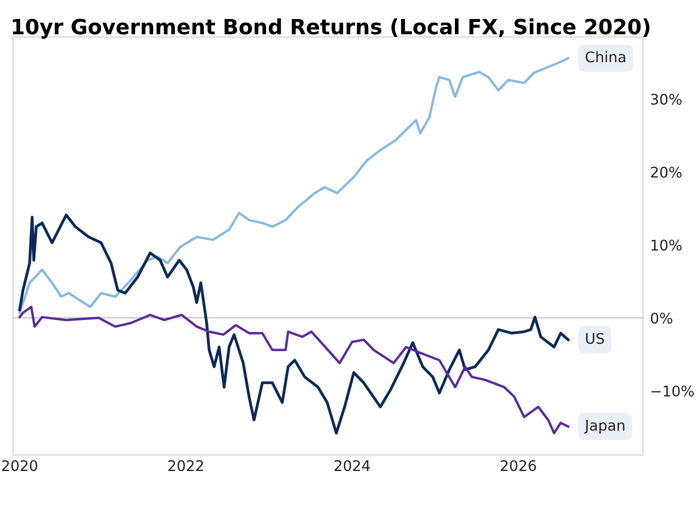 The image size is (700, 525). I want to click on x-tick-label: 2020, so click(20, 466).